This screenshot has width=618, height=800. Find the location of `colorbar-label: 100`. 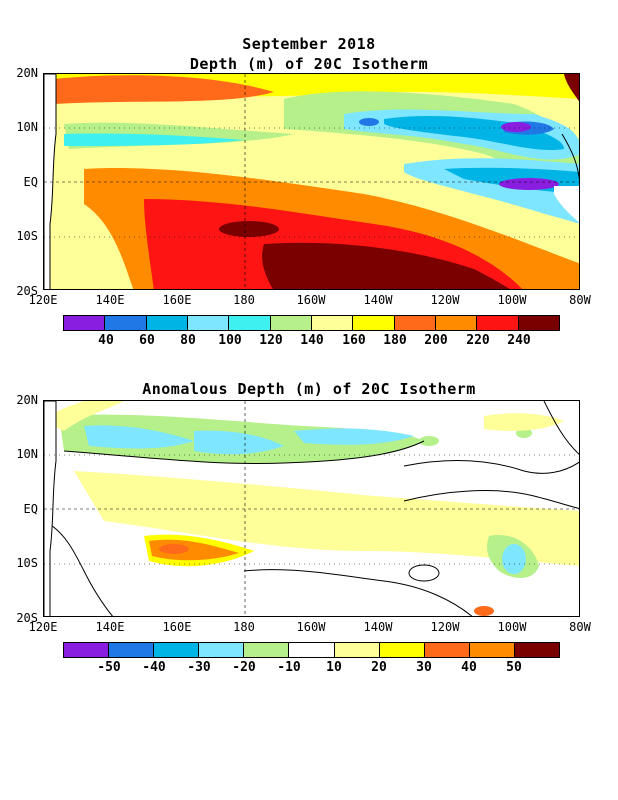

colorbar-label: 100 is located at coordinates (230, 340).